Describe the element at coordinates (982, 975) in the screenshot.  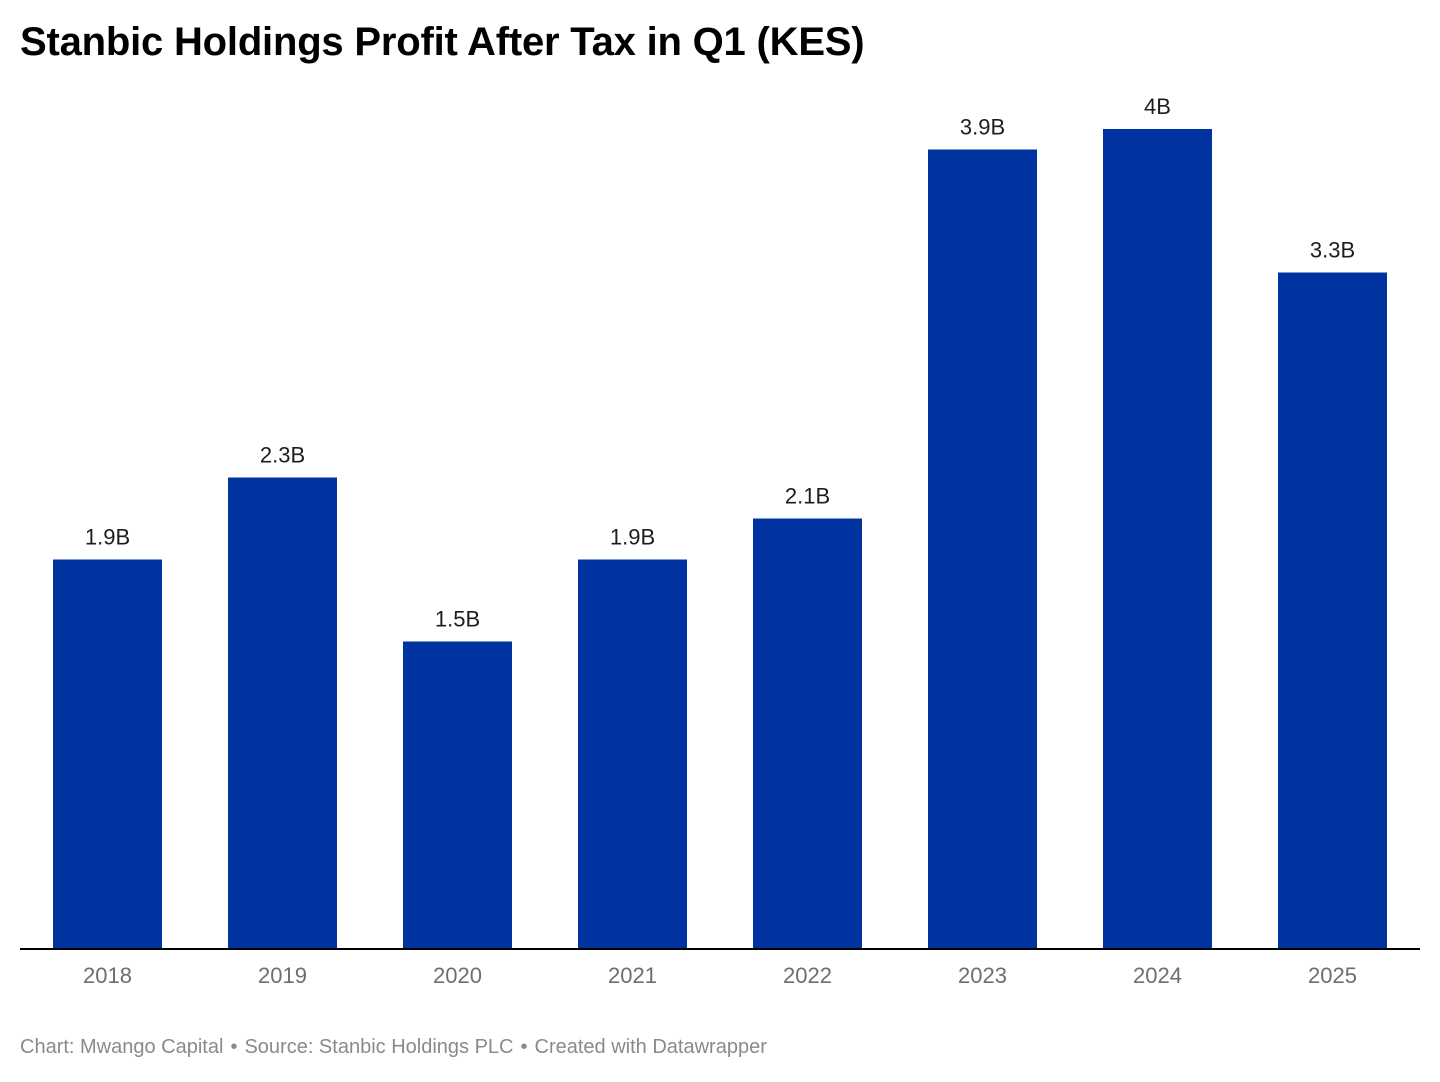
I see `x-tick-label-2023: 2023` at that location.